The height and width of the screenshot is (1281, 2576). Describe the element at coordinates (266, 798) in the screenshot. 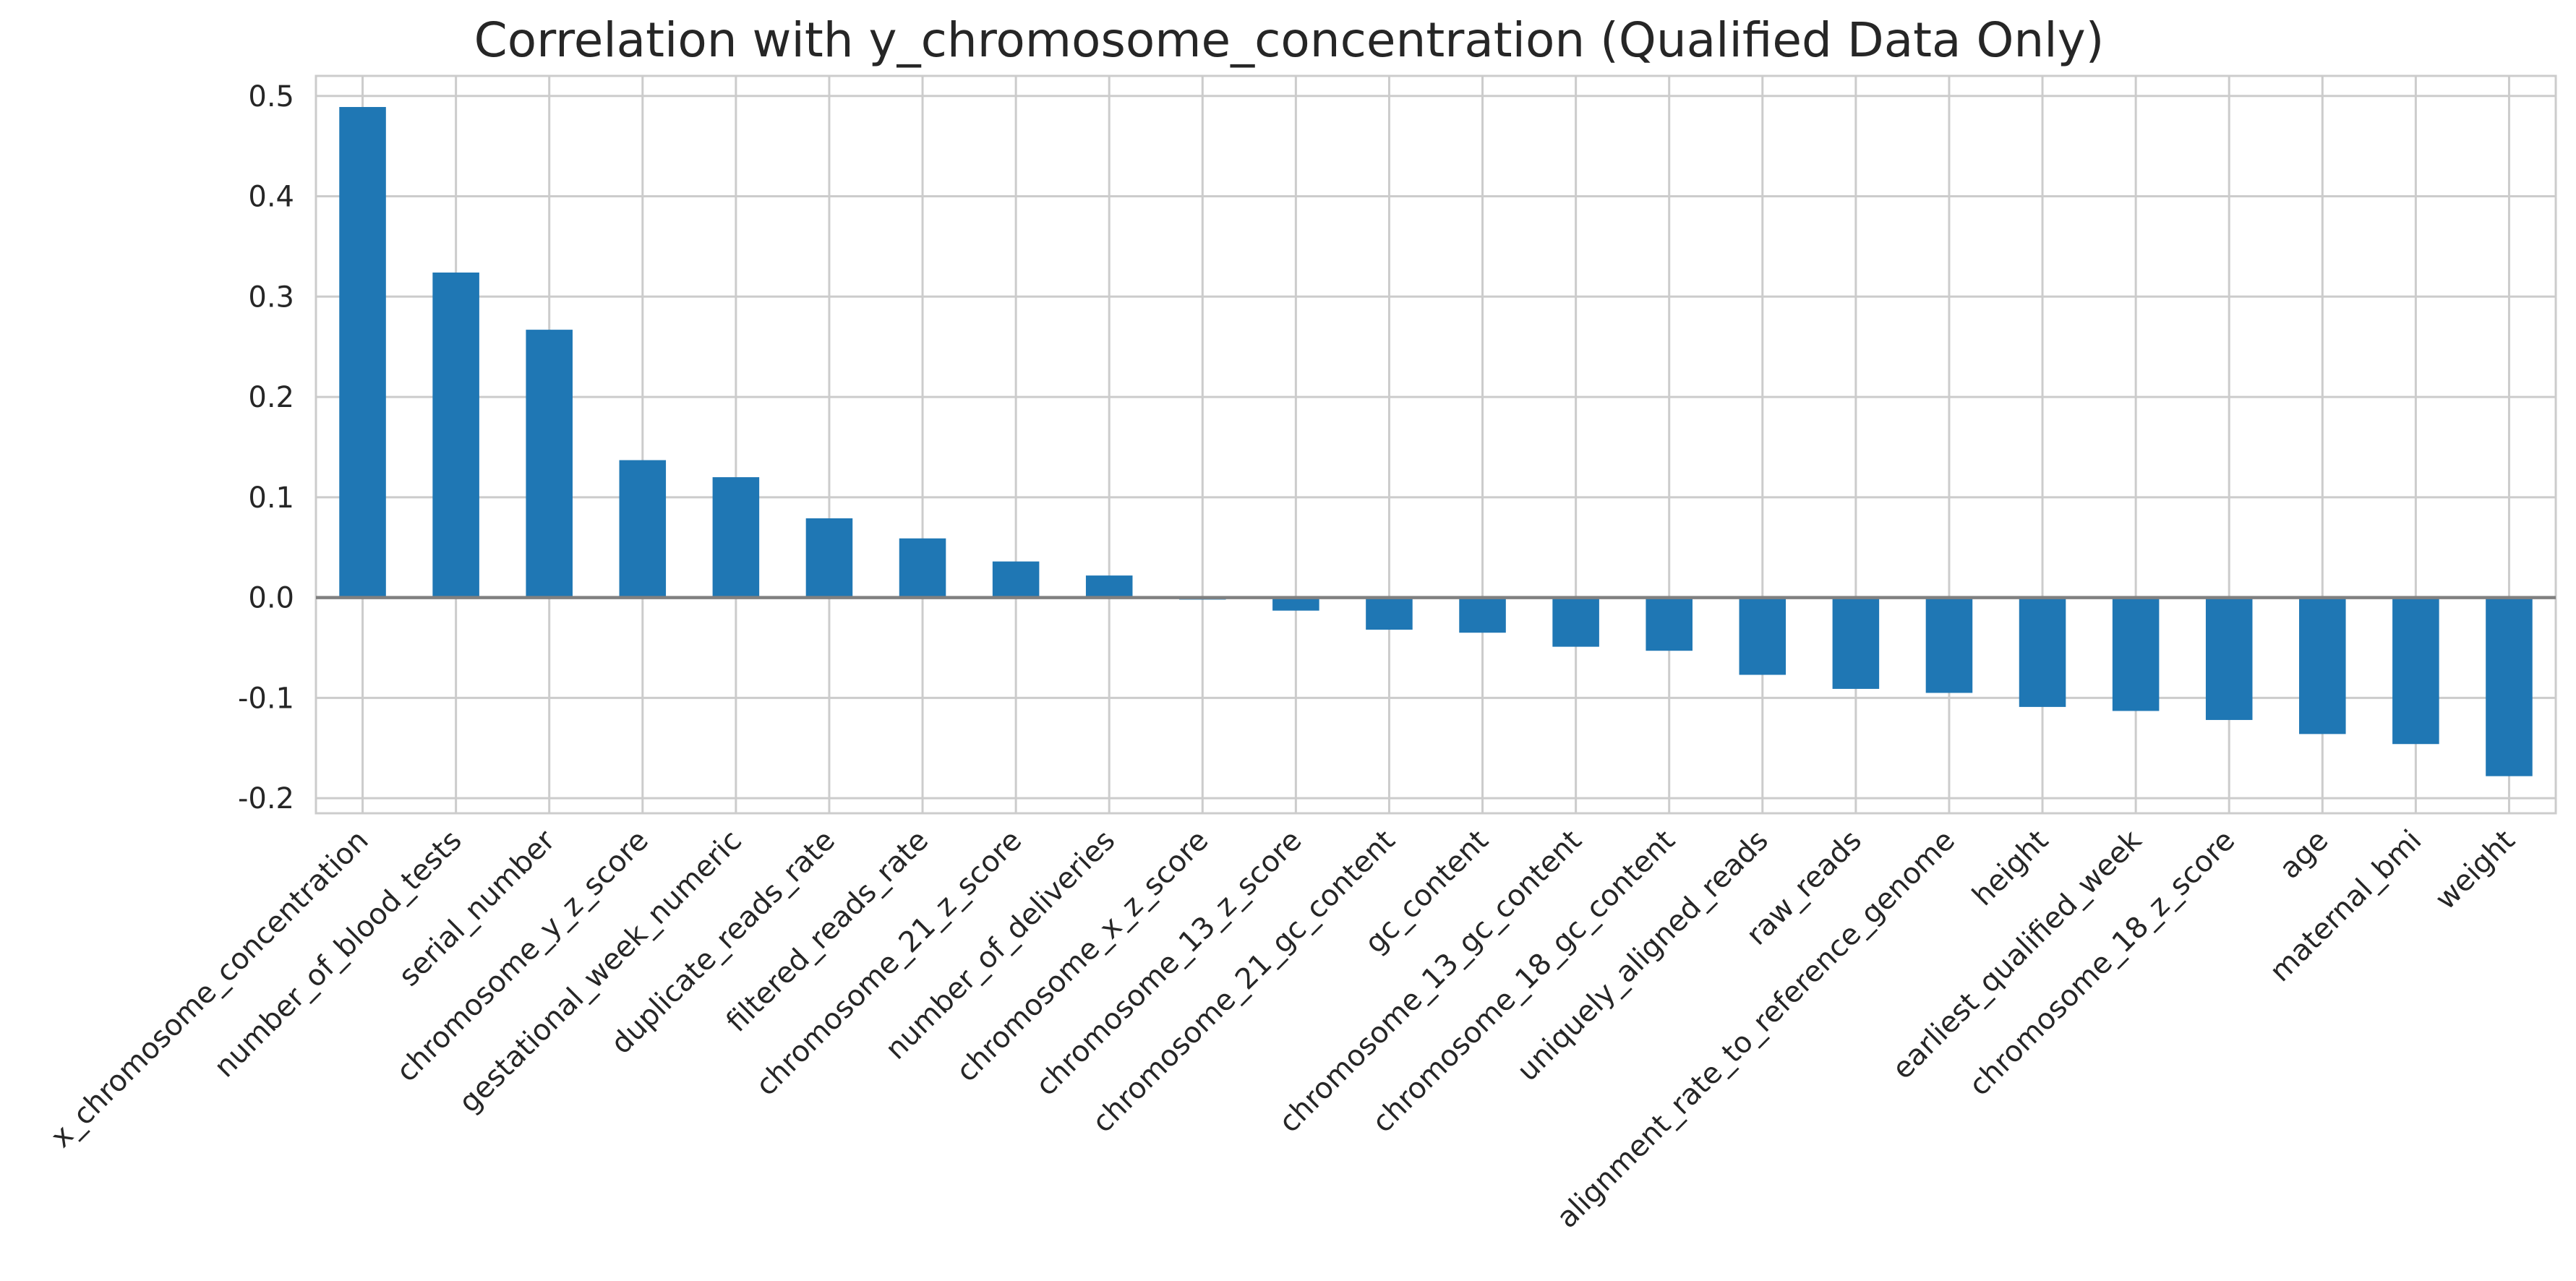

I see `y-tick-label: -0.2` at that location.